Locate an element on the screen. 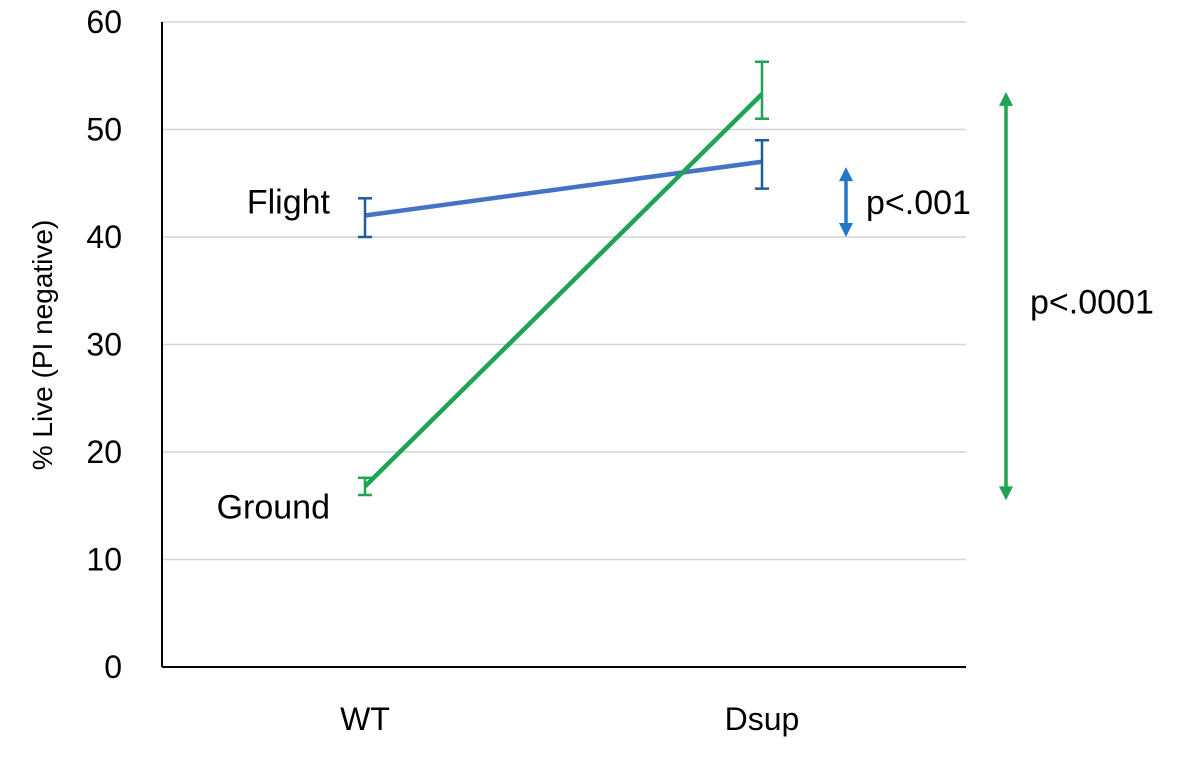 The height and width of the screenshot is (760, 1182). significance-annotation: p<.001 is located at coordinates (905, 202).